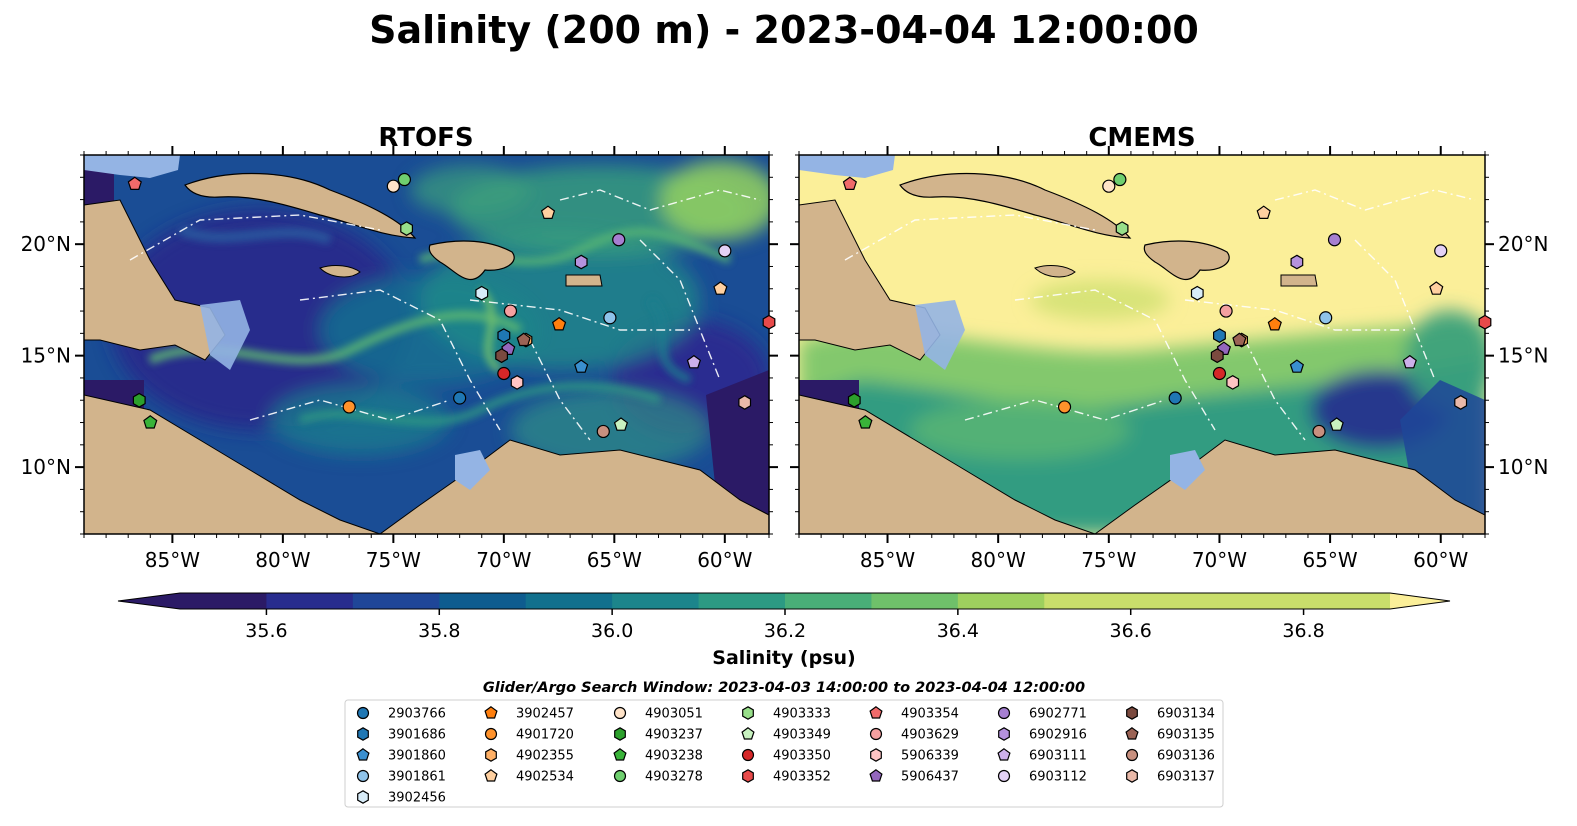  Describe the element at coordinates (998, 560) in the screenshot. I see `x-tick-label: 80°W` at that location.